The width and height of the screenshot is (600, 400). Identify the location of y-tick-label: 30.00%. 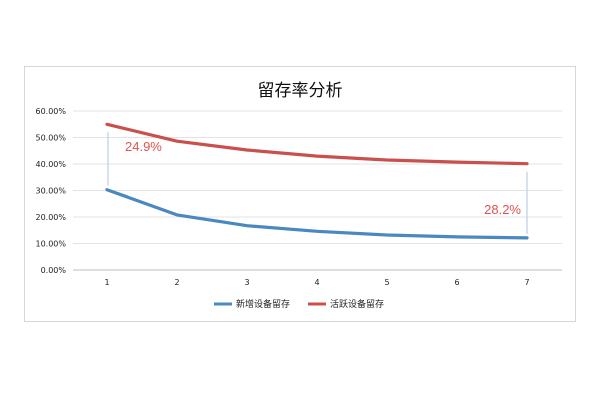
(50, 191).